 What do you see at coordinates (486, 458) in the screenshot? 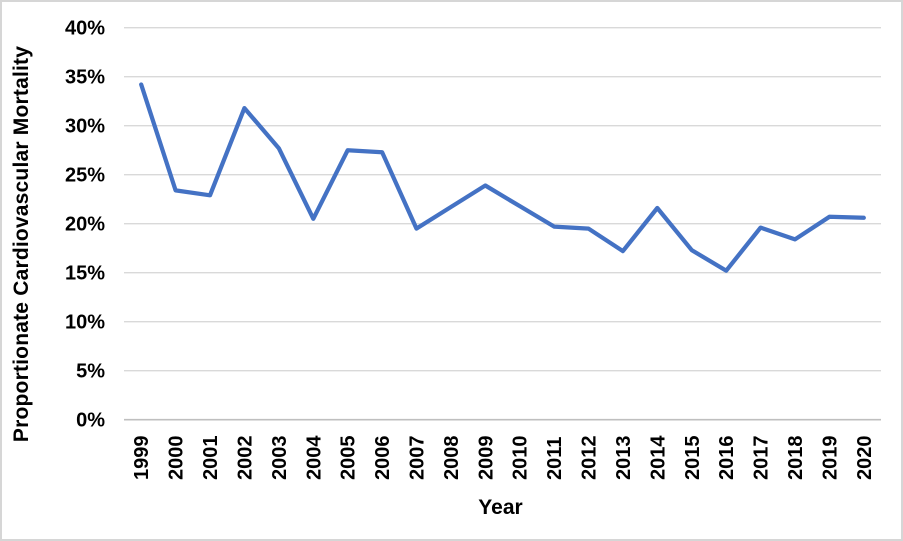
I see `x-tick-label: 2009` at bounding box center [486, 458].